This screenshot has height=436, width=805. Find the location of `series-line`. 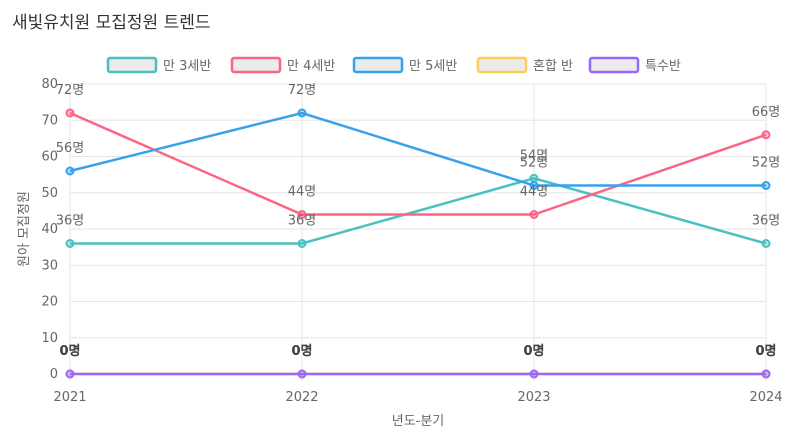

series-line is located at coordinates (418, 210).